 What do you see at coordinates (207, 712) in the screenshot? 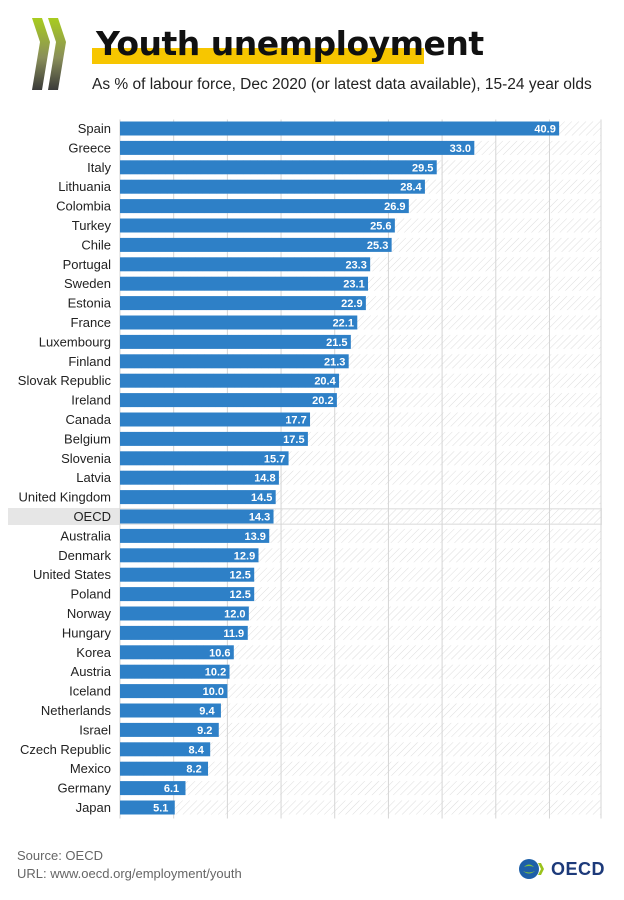
I see `value-label: 9.4` at bounding box center [207, 712].